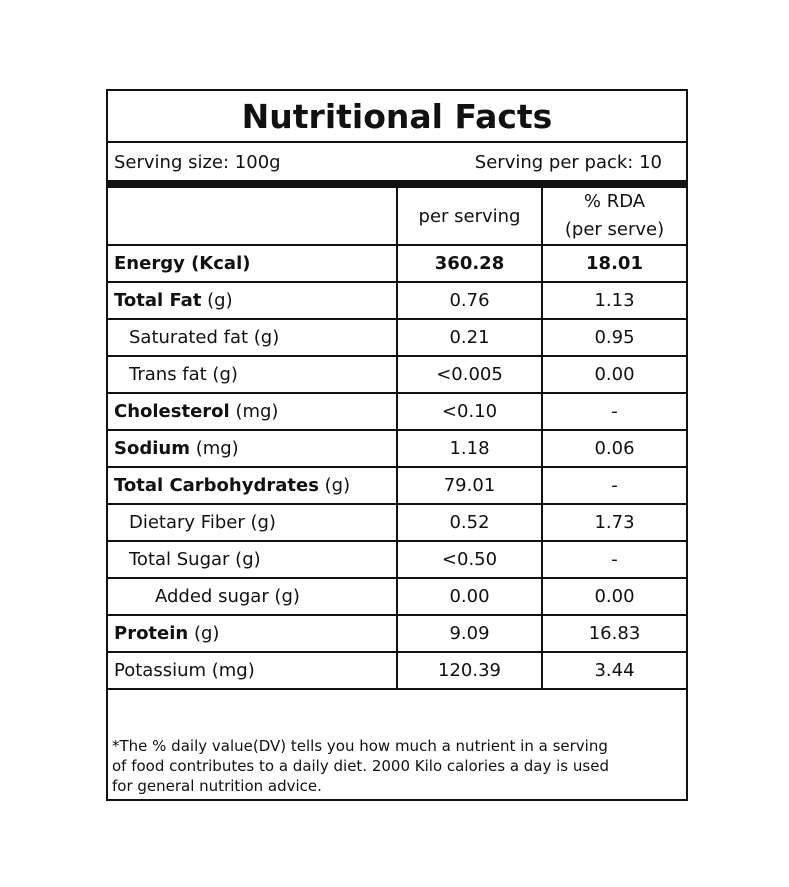 This screenshot has height=887, width=789. Describe the element at coordinates (253, 596) in the screenshot. I see `row-name: Added sugar (g)` at that location.